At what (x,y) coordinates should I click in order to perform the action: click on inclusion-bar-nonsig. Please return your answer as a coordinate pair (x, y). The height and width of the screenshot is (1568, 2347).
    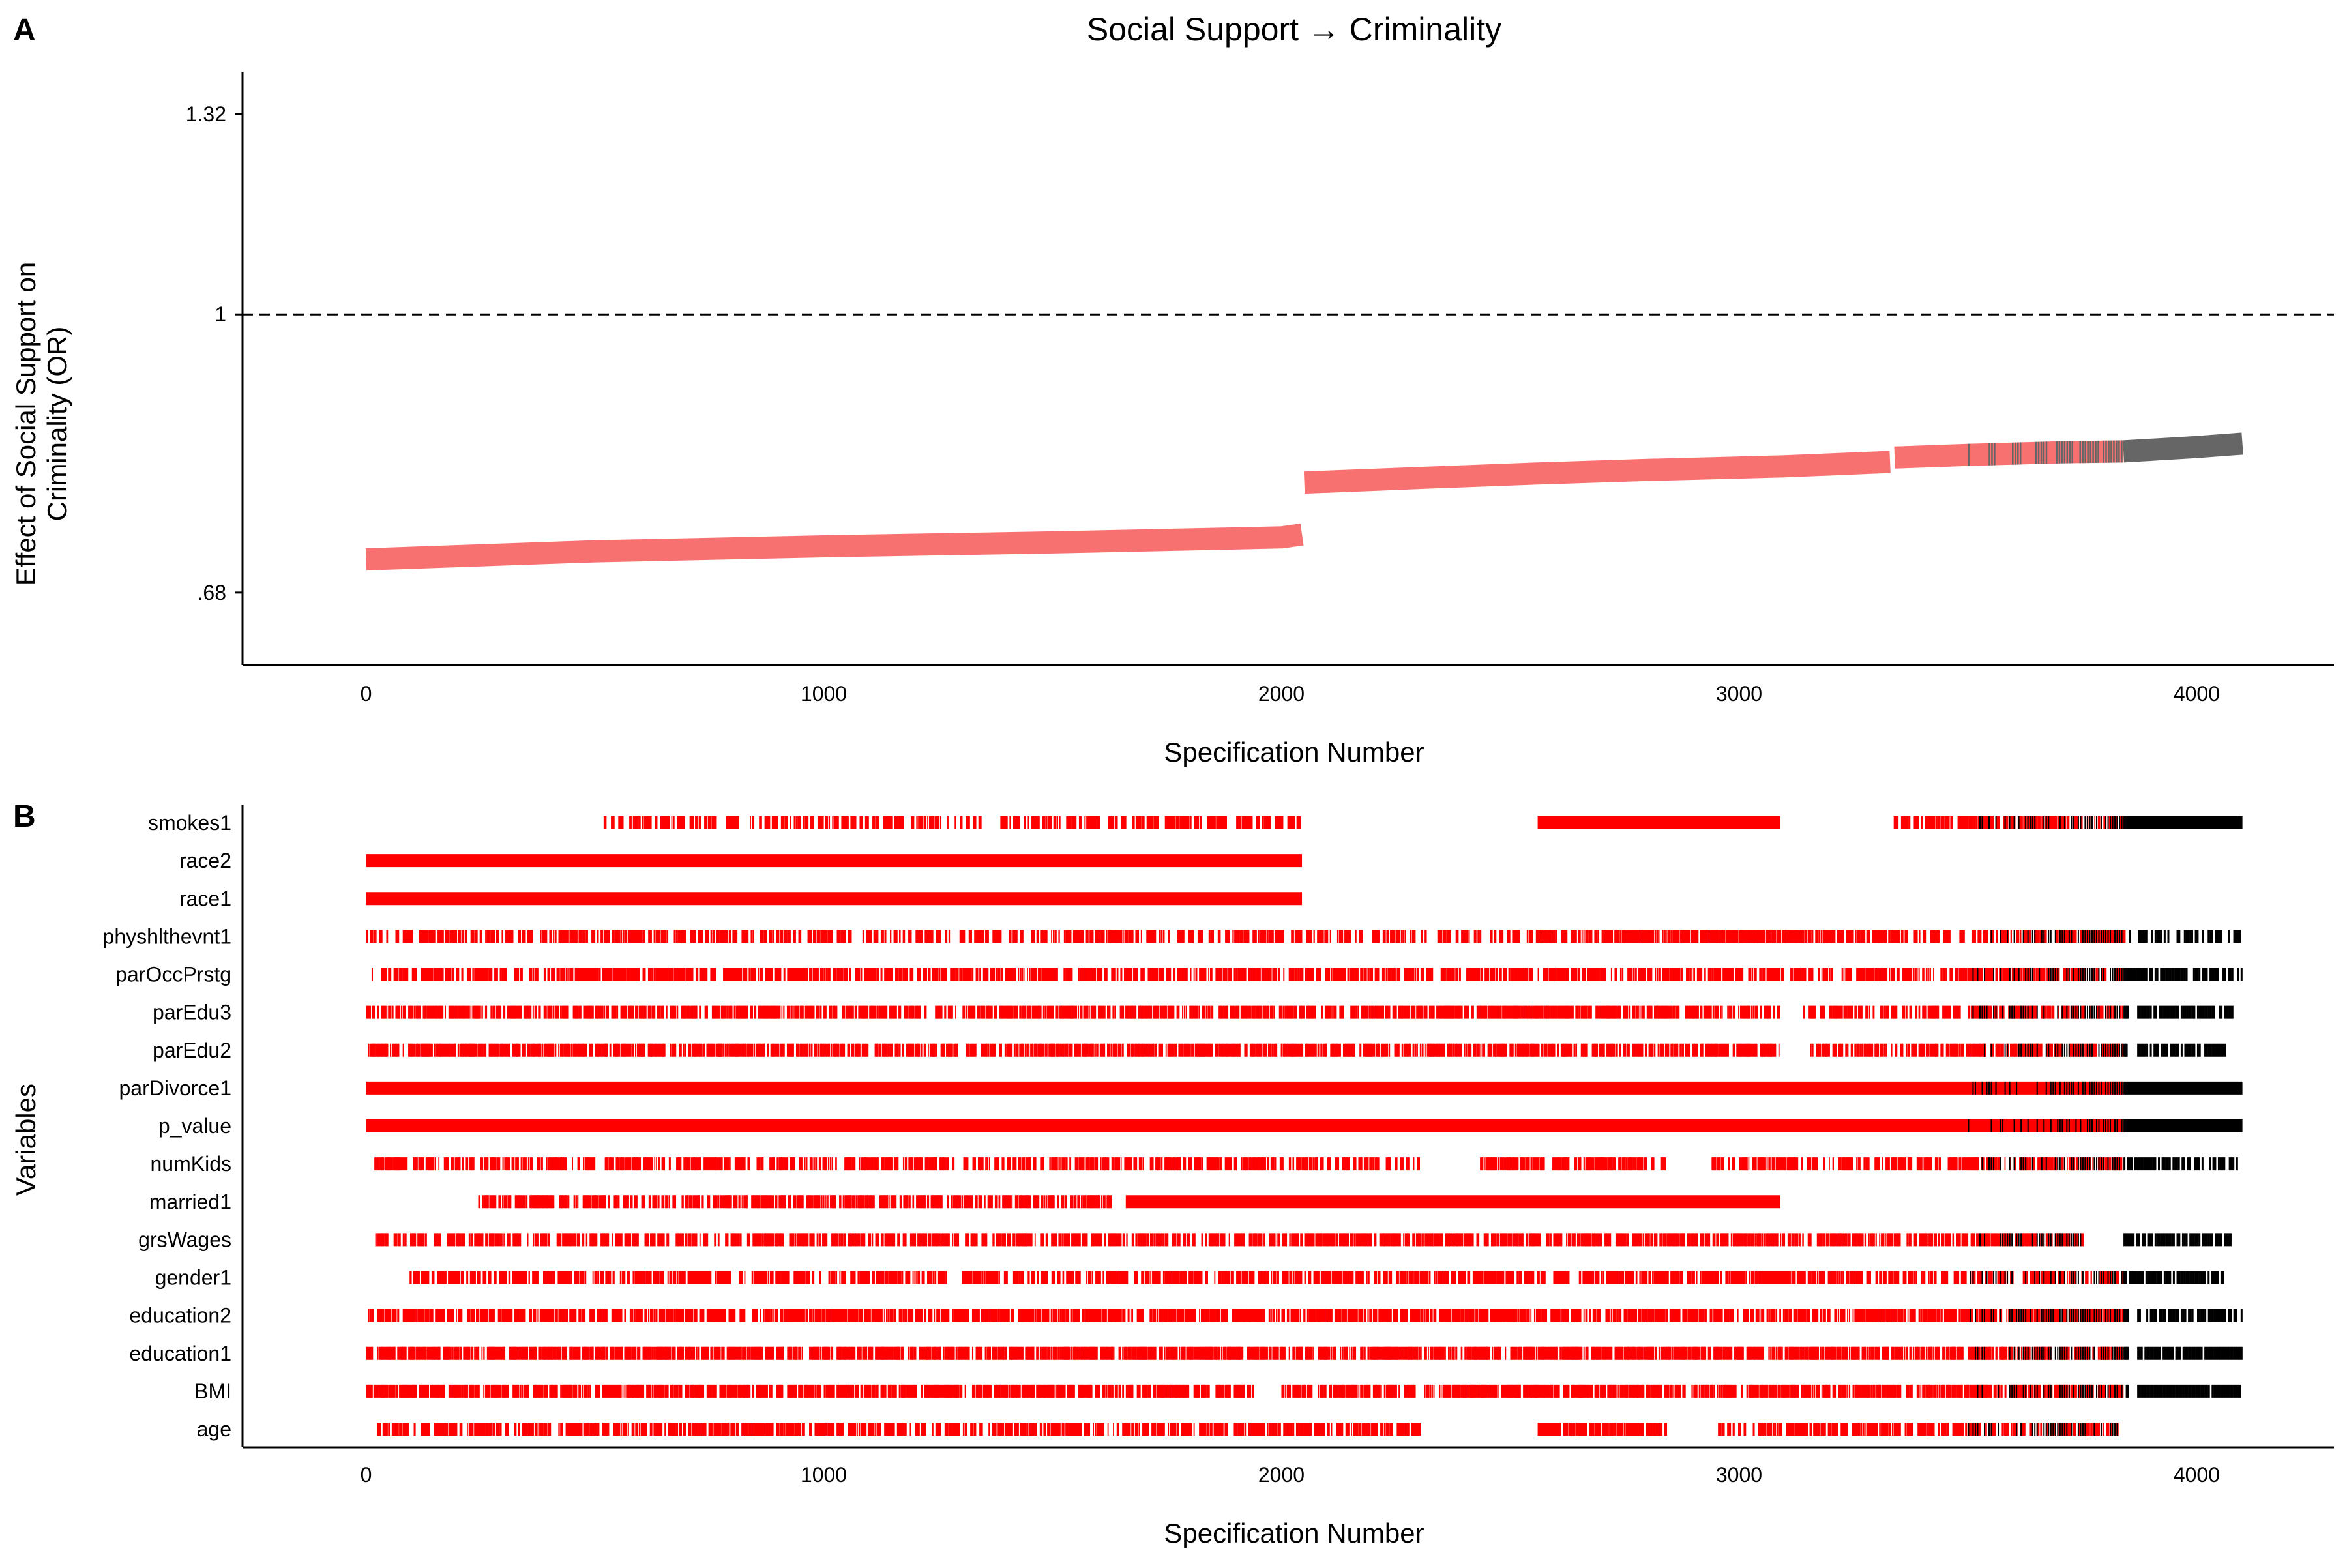
    Looking at the image, I should click on (2183, 823).